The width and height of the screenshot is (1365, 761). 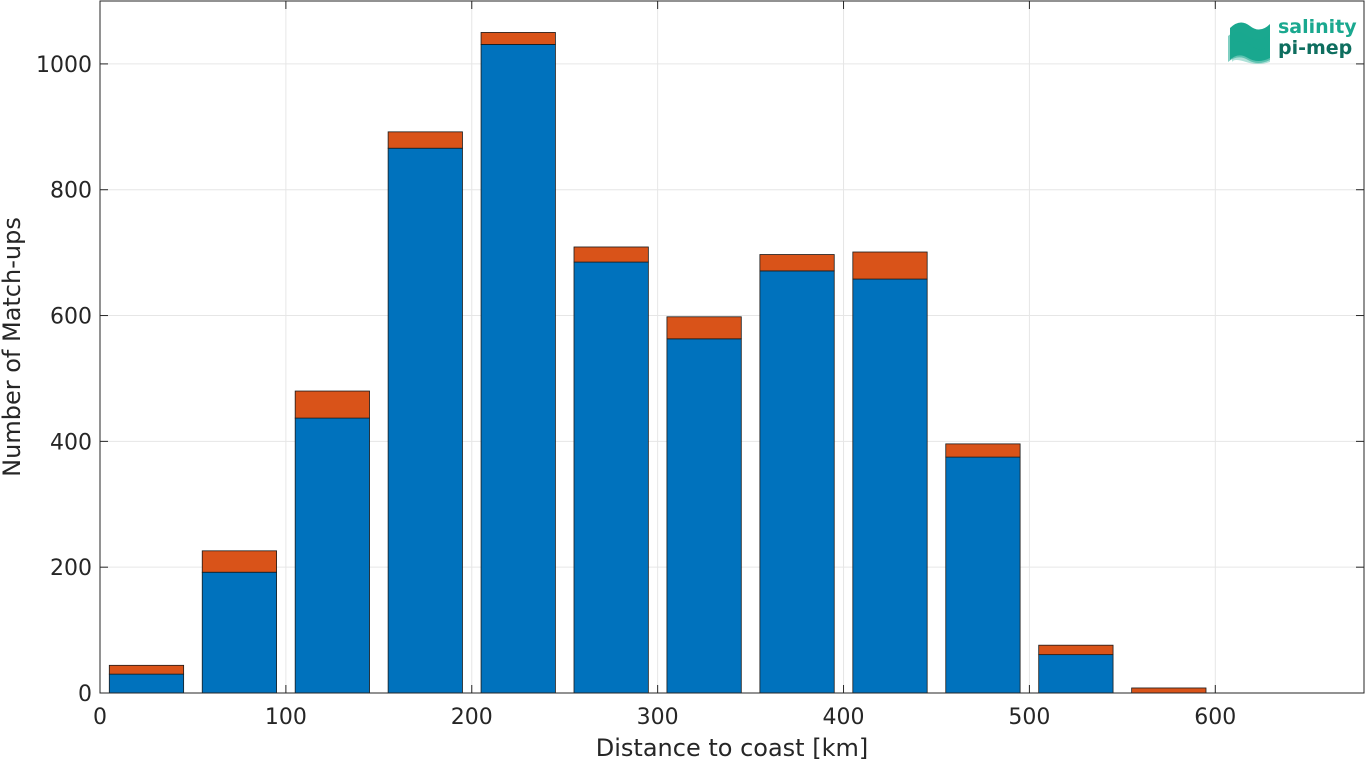 I want to click on y-tick-labels: 0 200 400 600 800 1000, so click(x=64, y=380).